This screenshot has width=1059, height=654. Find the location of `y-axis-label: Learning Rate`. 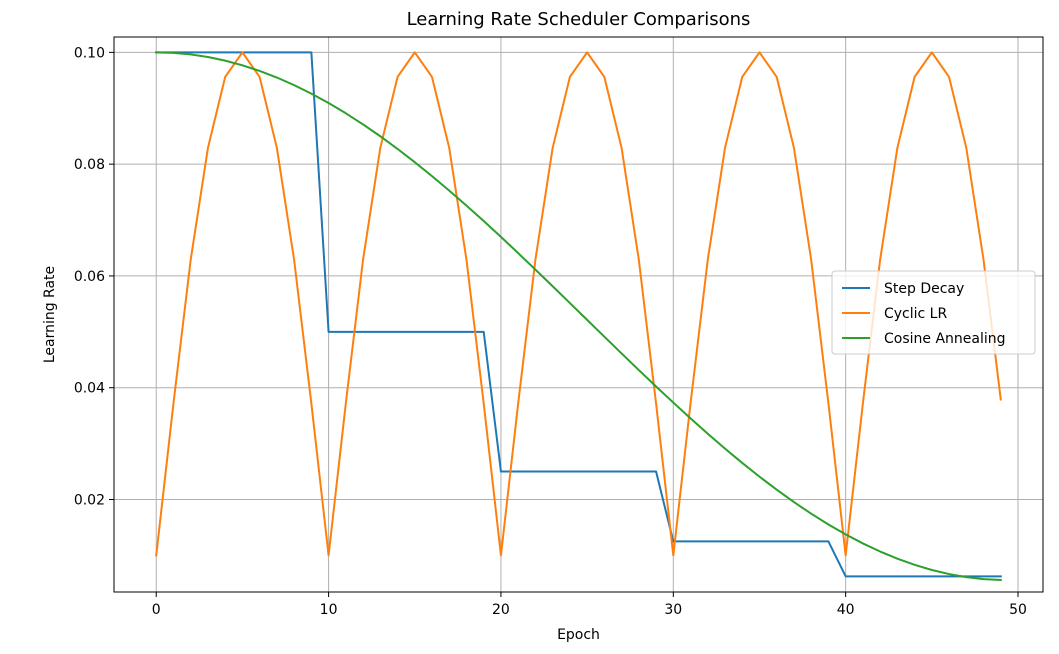

y-axis-label: Learning Rate is located at coordinates (50, 314).